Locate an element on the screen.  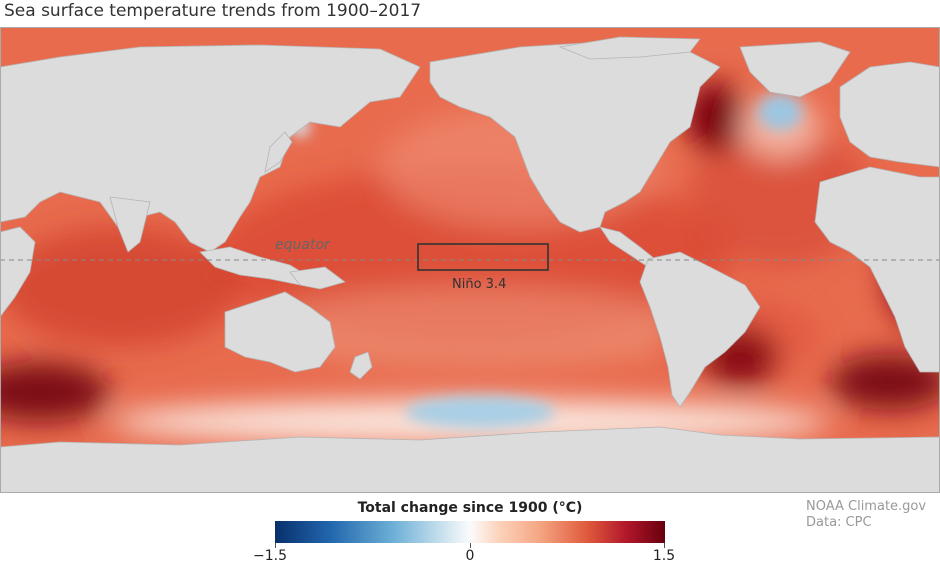
land-arctic-islands is located at coordinates (629, 48).